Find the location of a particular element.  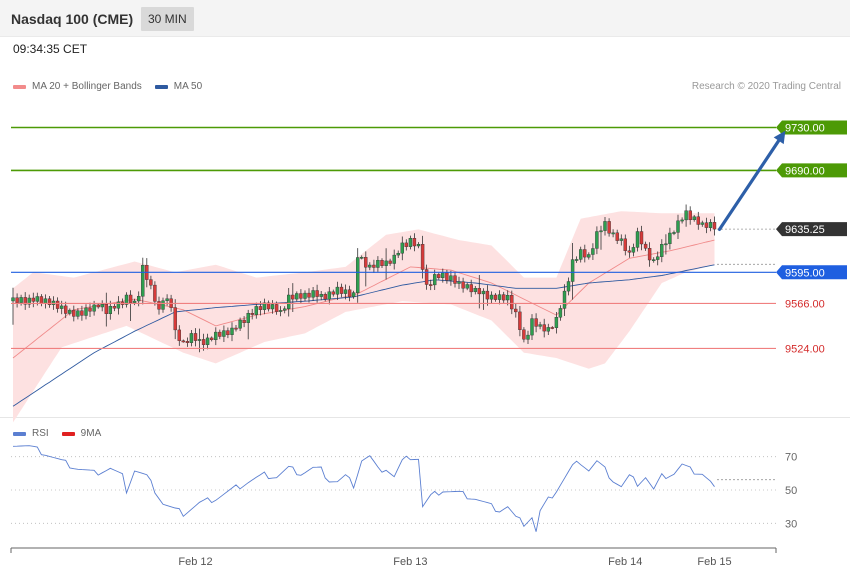

legend-label-rsi: RSI is located at coordinates (40, 433).